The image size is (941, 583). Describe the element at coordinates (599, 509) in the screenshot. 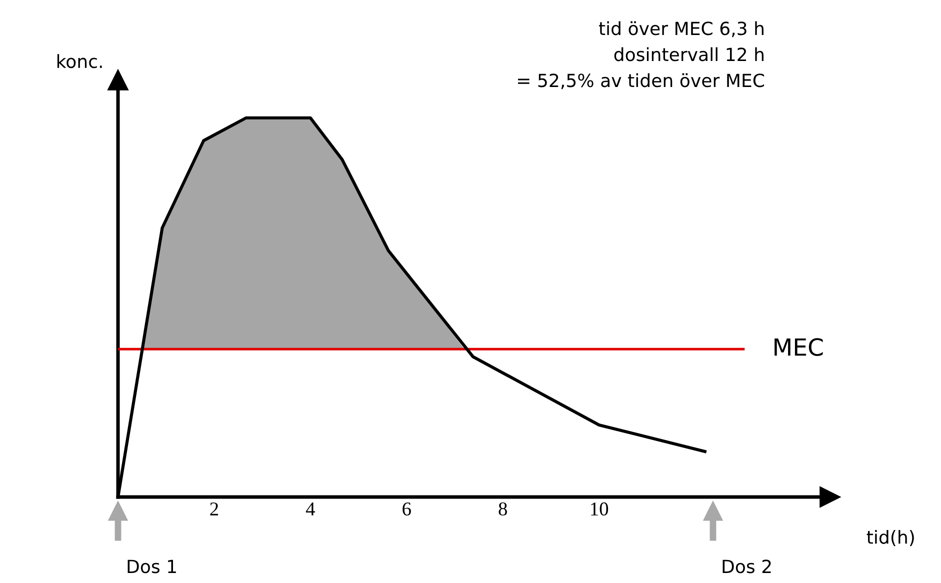

I see `x-tick-label: 10` at that location.